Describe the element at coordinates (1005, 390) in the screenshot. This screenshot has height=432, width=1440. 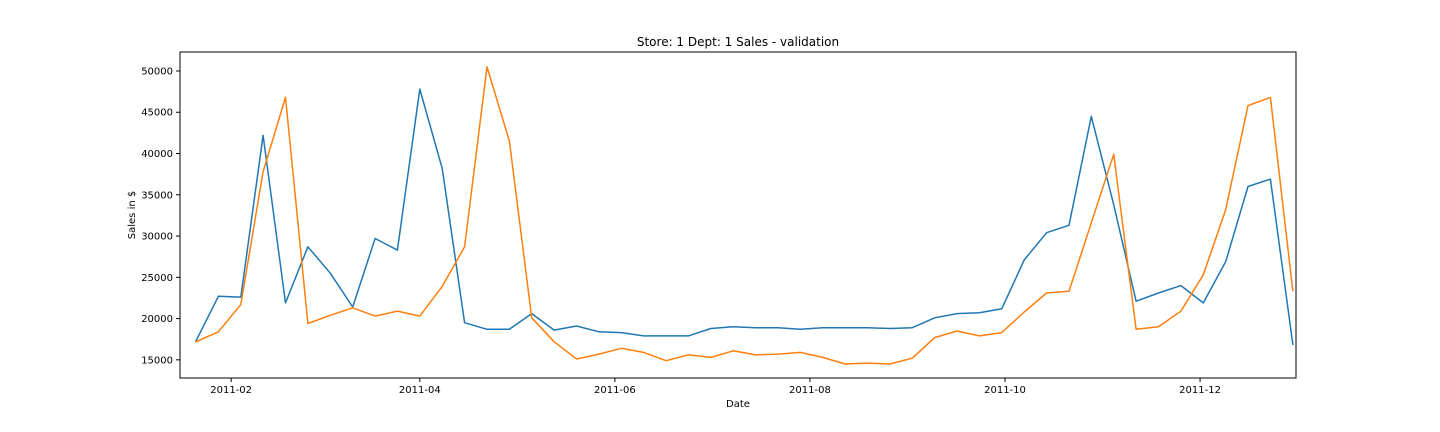
I see `x-tick-label: 2011-10` at that location.